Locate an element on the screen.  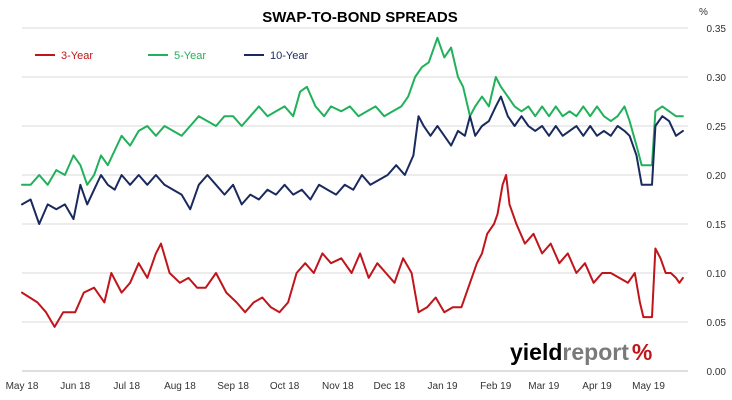
chart-title: SWAP-TO-BOND SPREADS is located at coordinates (360, 17).